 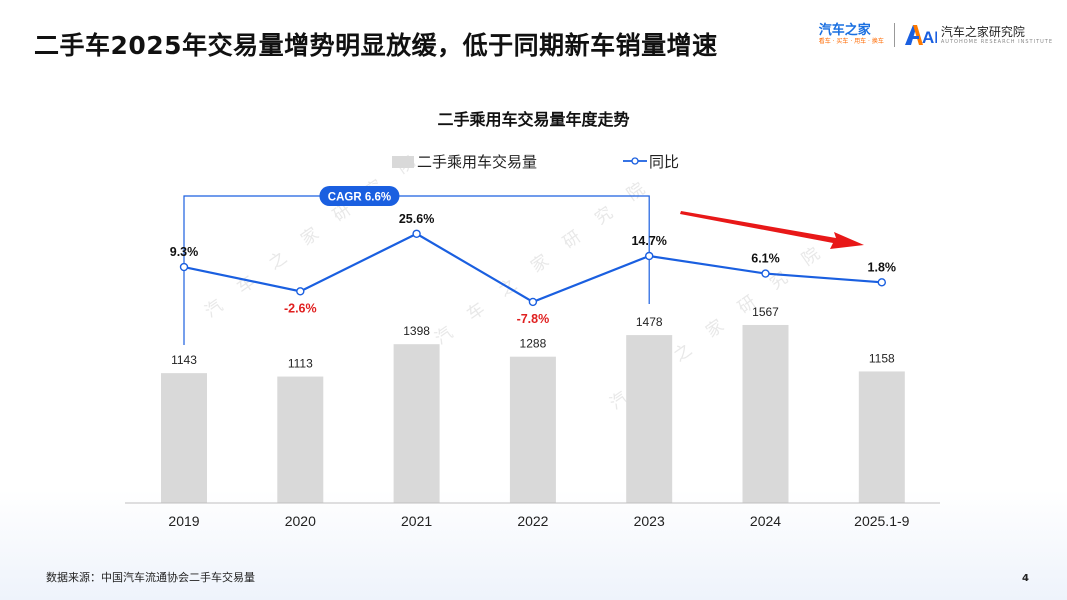 I want to click on down-trend-arrow, so click(x=772, y=230).